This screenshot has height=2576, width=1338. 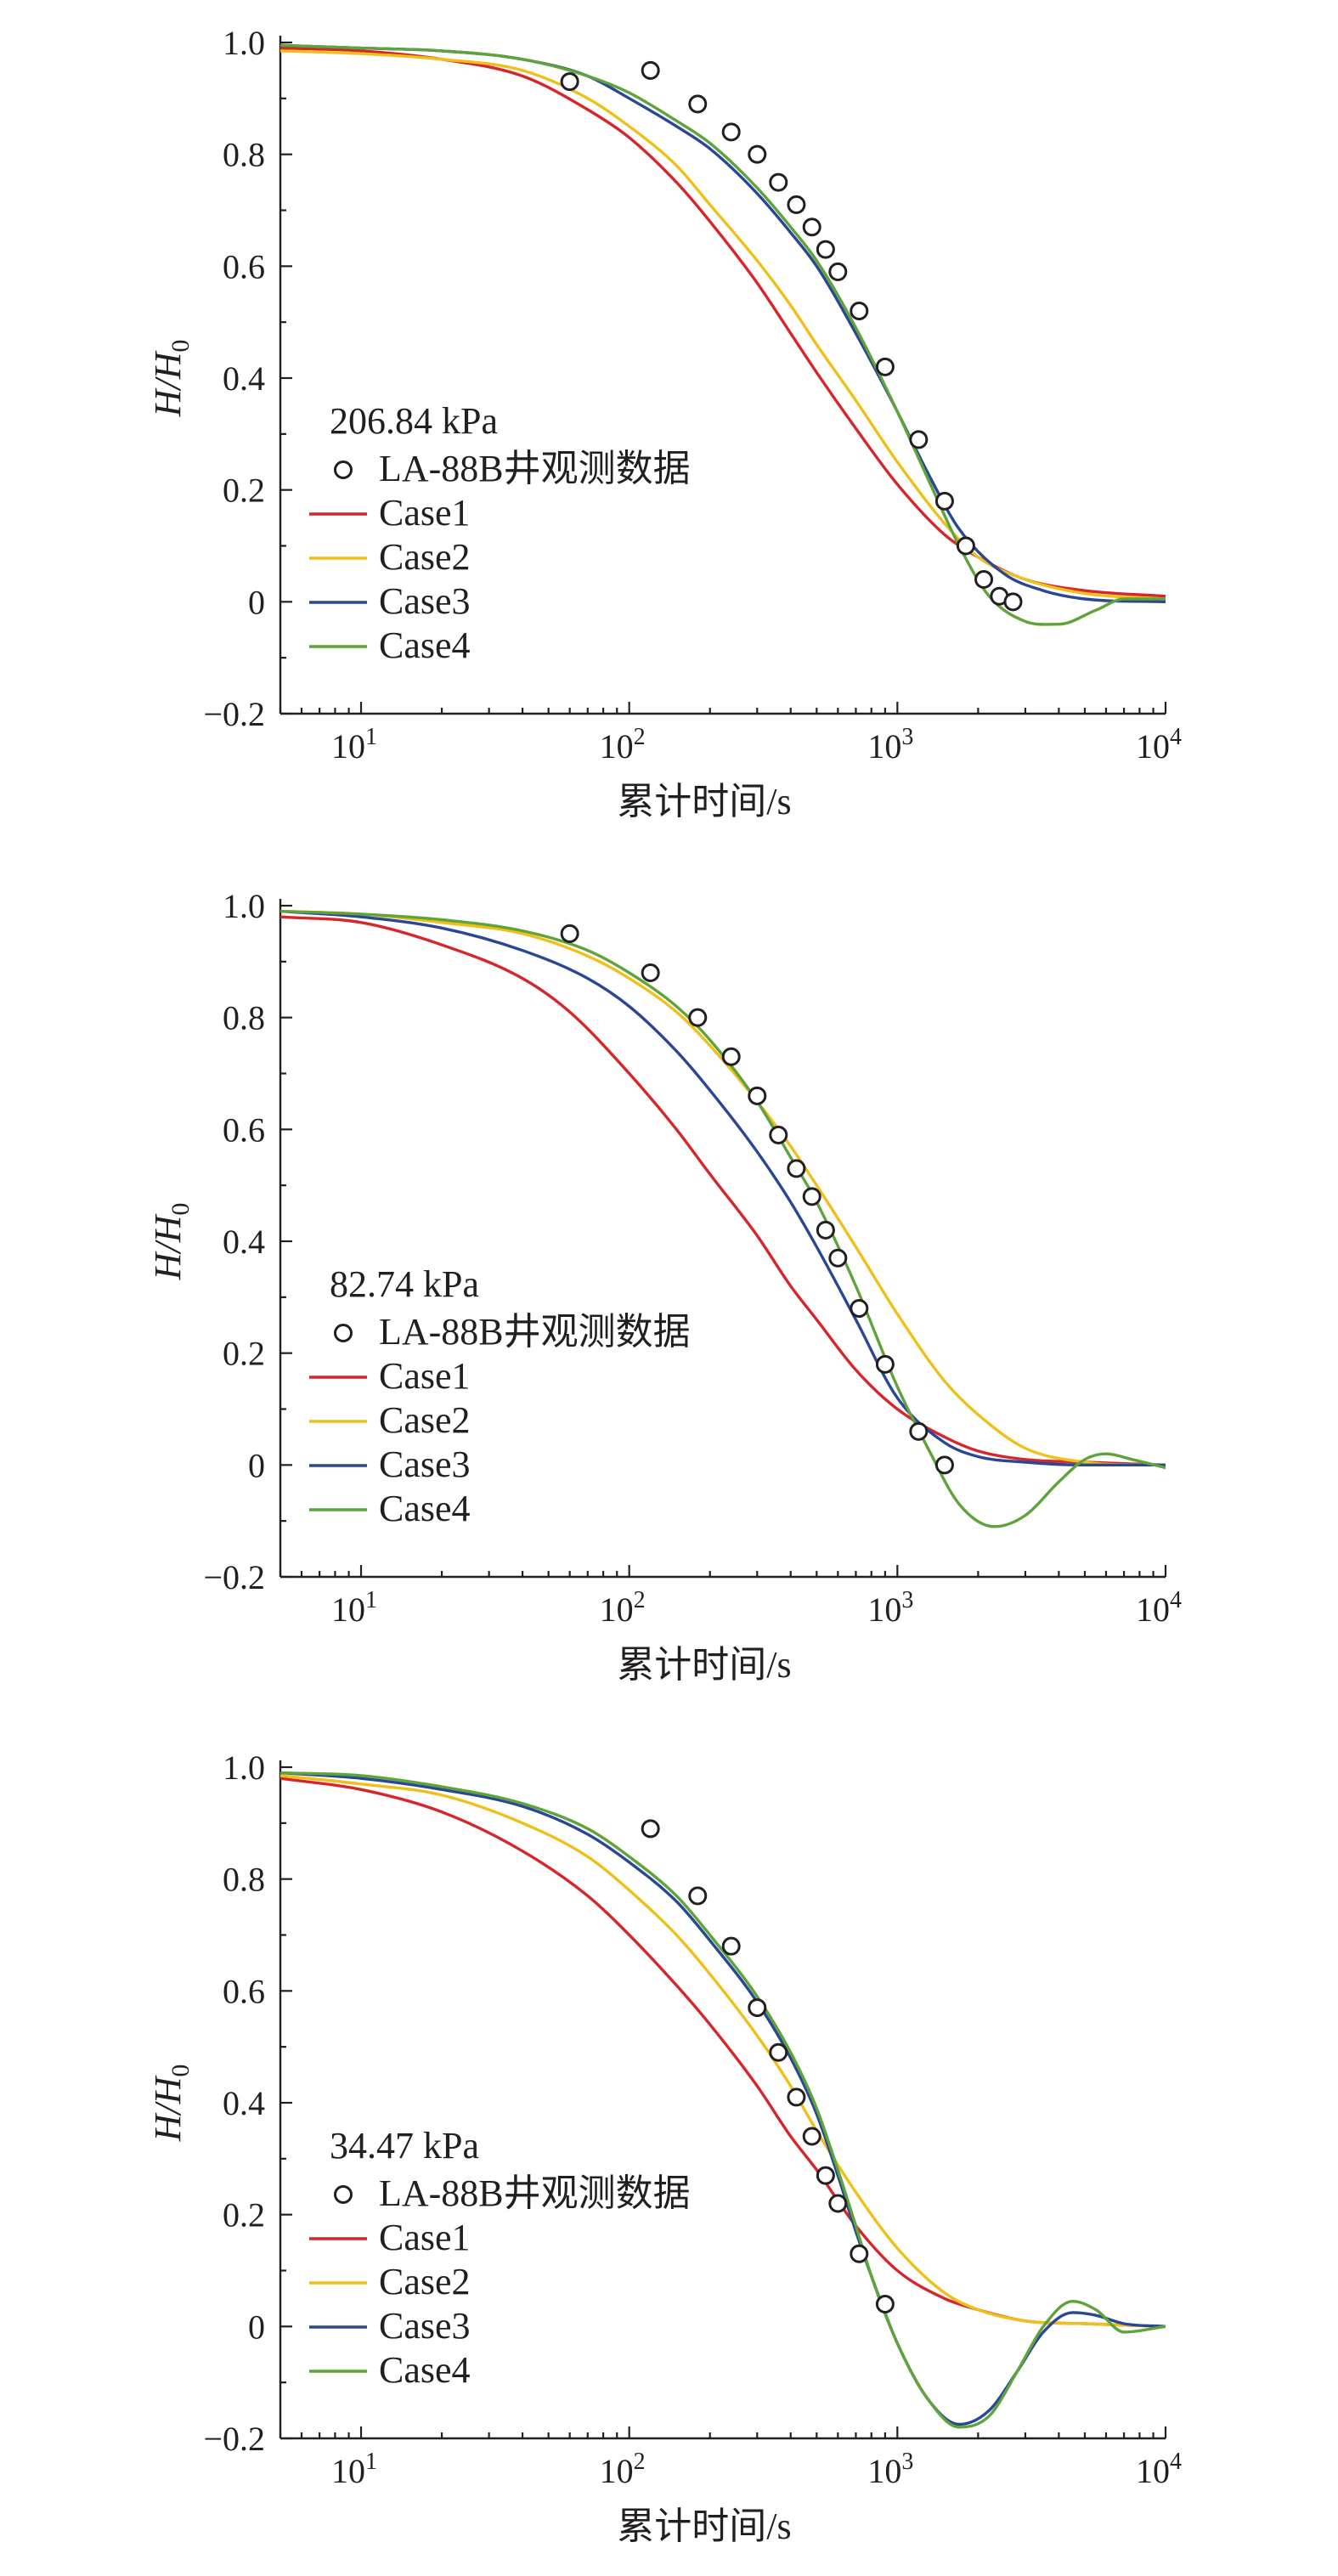 I want to click on series-line-case1, so click(x=723, y=1191).